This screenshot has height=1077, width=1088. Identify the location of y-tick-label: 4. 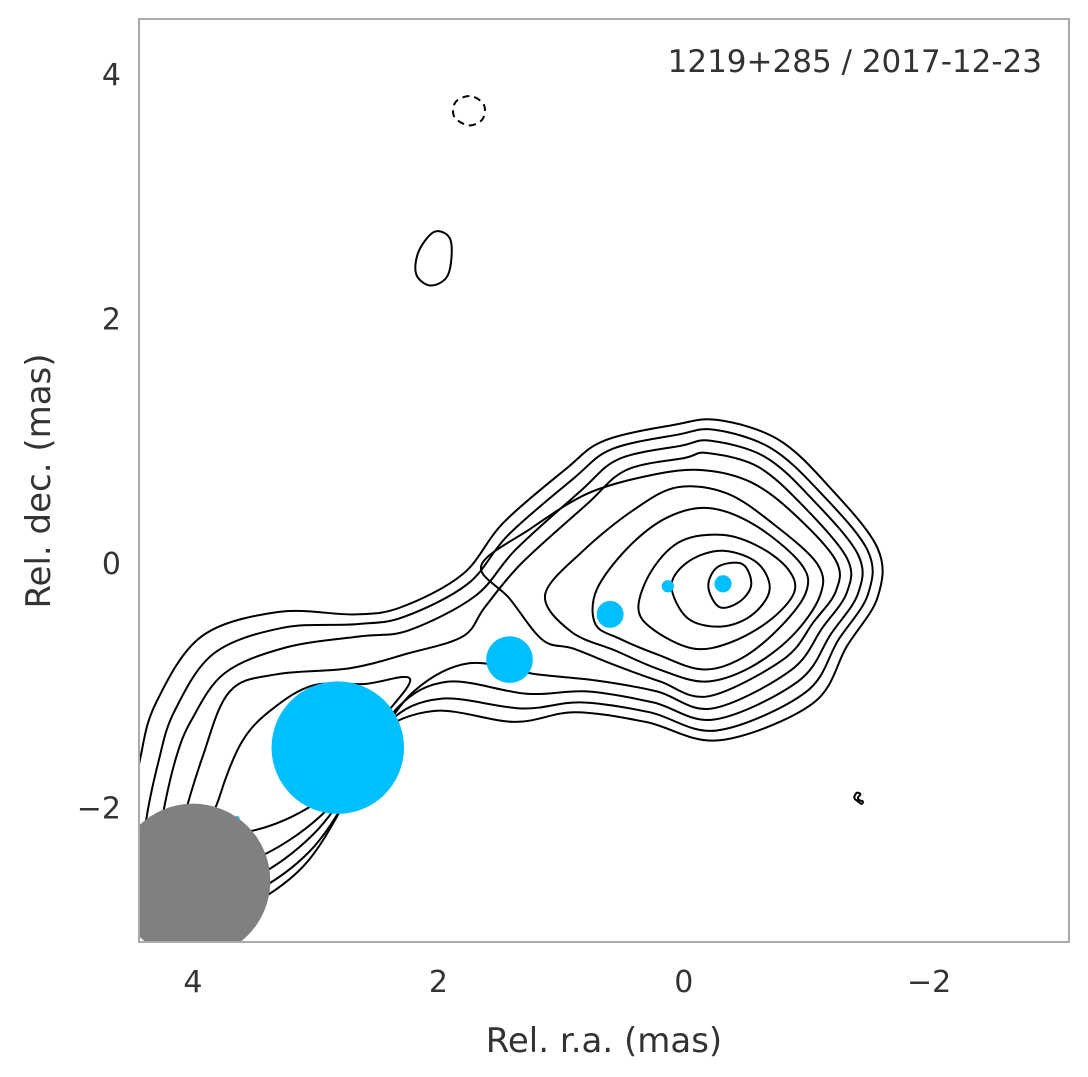
(111, 75).